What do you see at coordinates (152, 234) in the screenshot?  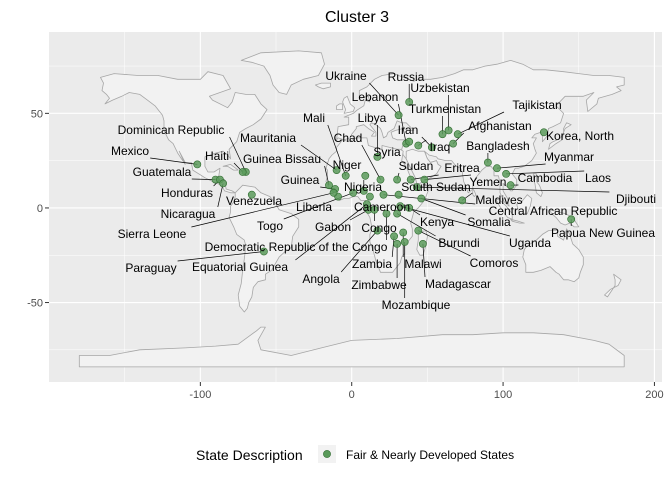 I see `label-sierra-leone: Sierra Leone` at bounding box center [152, 234].